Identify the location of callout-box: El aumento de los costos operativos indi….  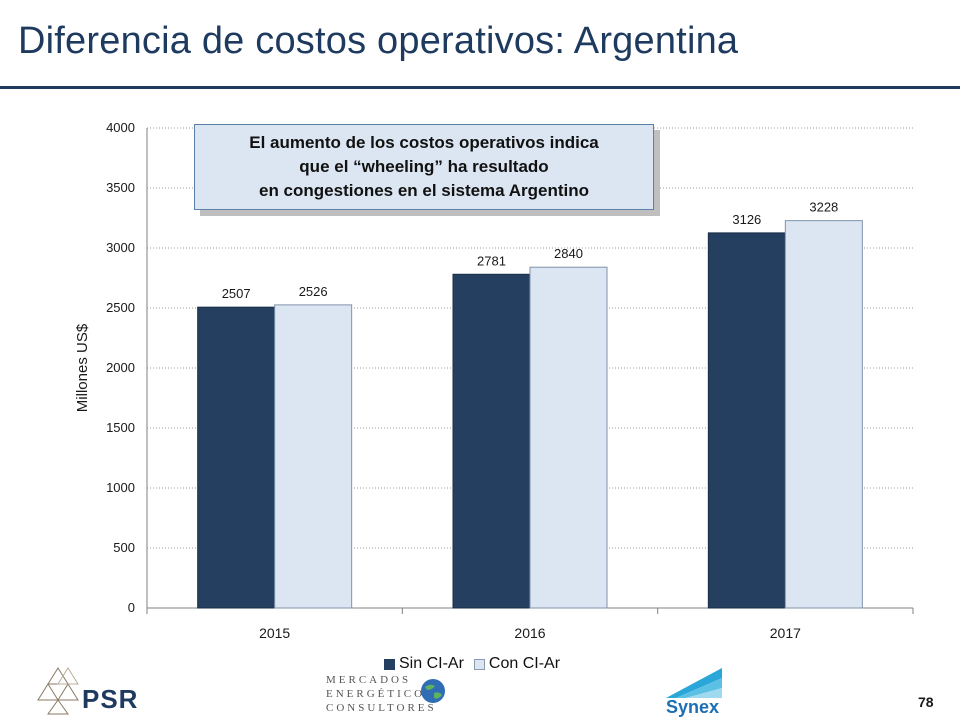
(424, 167).